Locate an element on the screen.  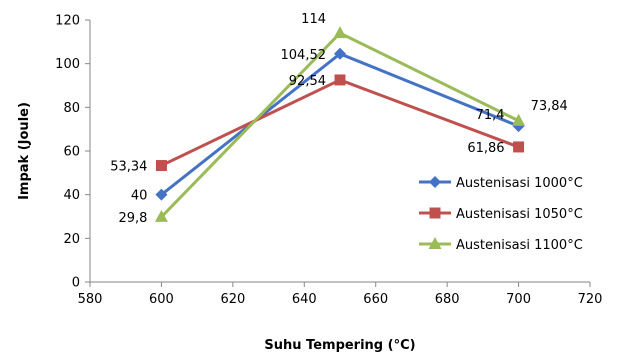
data-label: 29,8 is located at coordinates (132, 218).